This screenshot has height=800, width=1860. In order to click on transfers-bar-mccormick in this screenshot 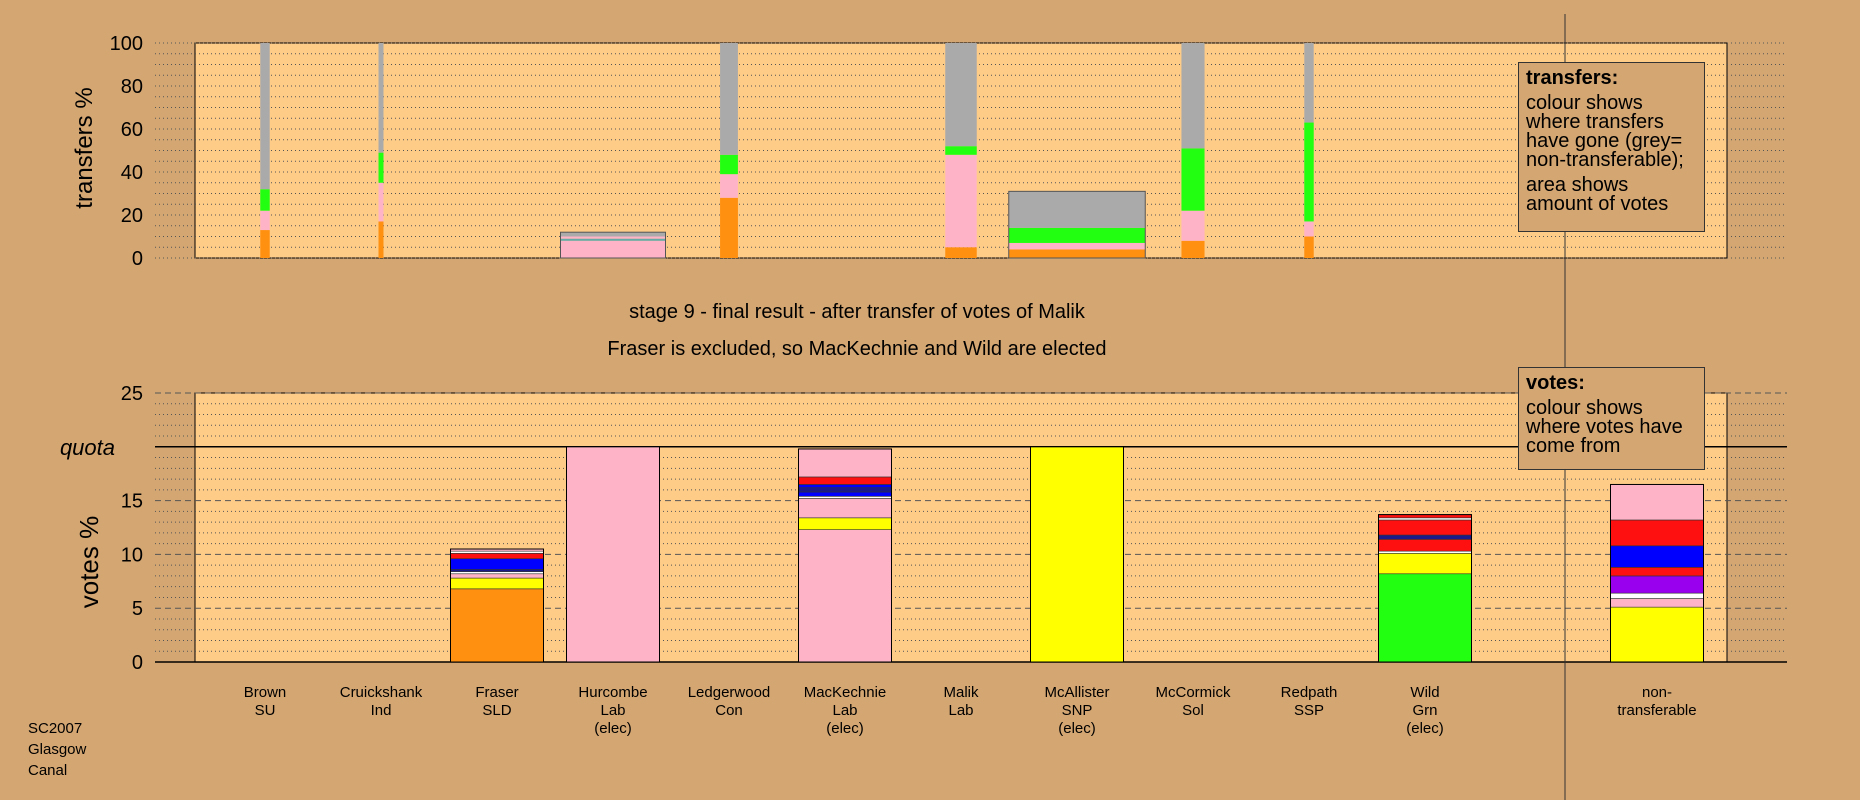, I will do `click(1193, 150)`.